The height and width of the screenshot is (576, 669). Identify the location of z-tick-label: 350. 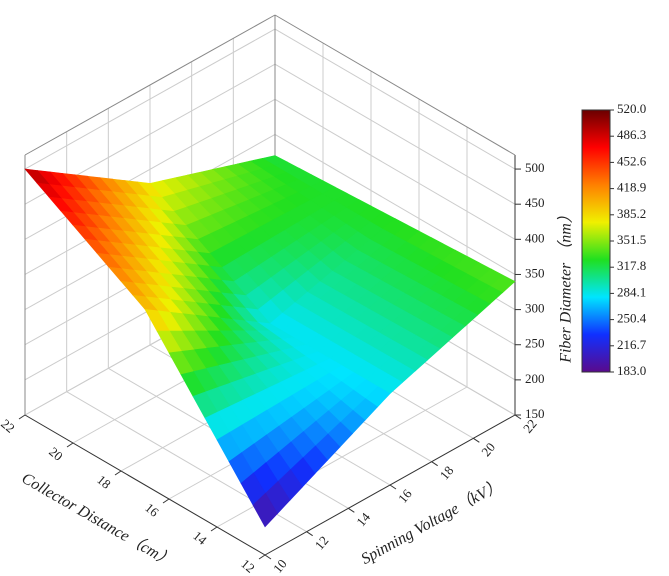
(535, 272).